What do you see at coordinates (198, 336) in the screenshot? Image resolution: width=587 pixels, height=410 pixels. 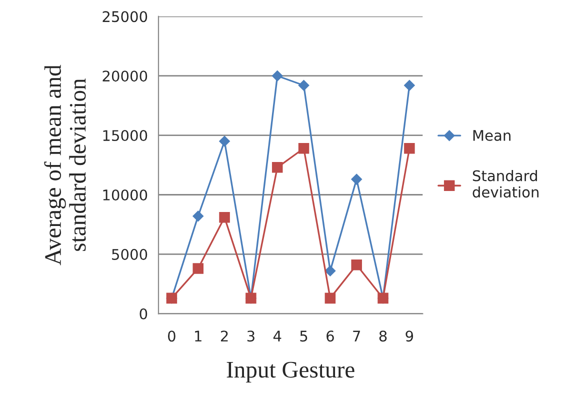 I see `x-tick-label: 1` at bounding box center [198, 336].